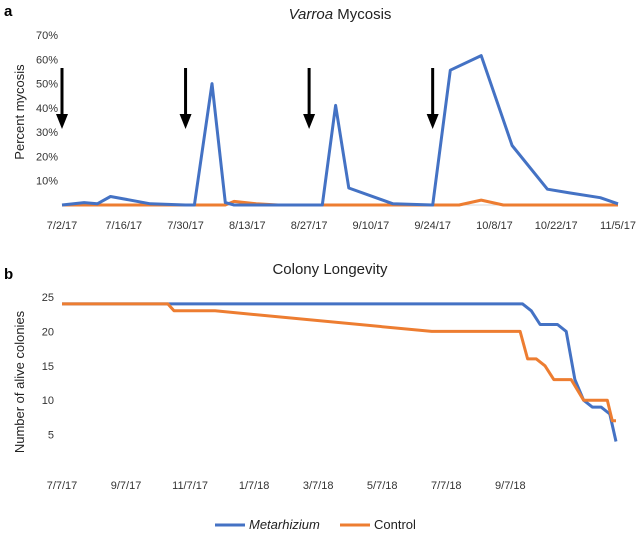 This screenshot has height=538, width=636. Describe the element at coordinates (62, 226) in the screenshot. I see `panel-a-x-tick-label: 7/2/17` at that location.